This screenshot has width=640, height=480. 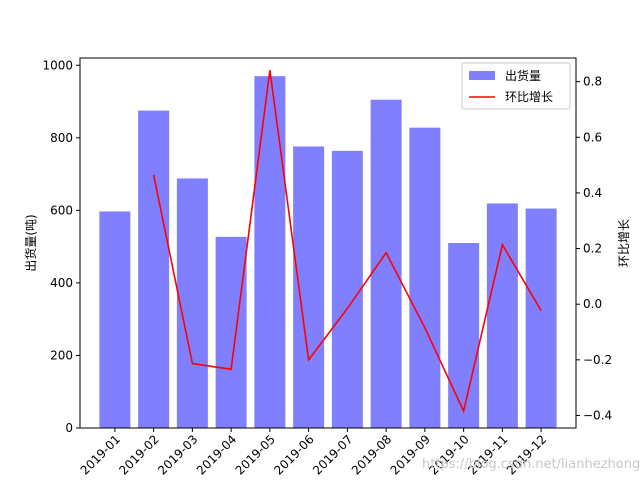 What do you see at coordinates (61, 138) in the screenshot?
I see `y-tick-label: 800` at bounding box center [61, 138].